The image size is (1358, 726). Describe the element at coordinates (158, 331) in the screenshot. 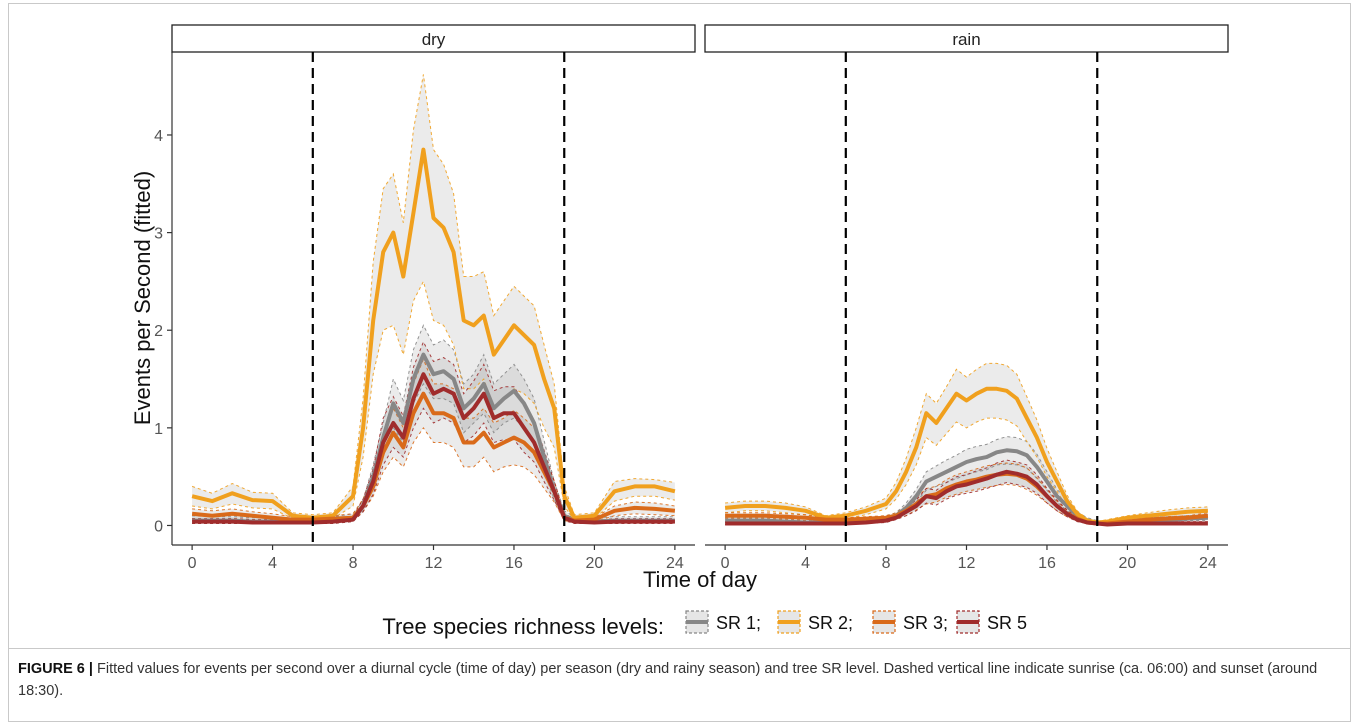

I see `y-tick-label: 2` at that location.